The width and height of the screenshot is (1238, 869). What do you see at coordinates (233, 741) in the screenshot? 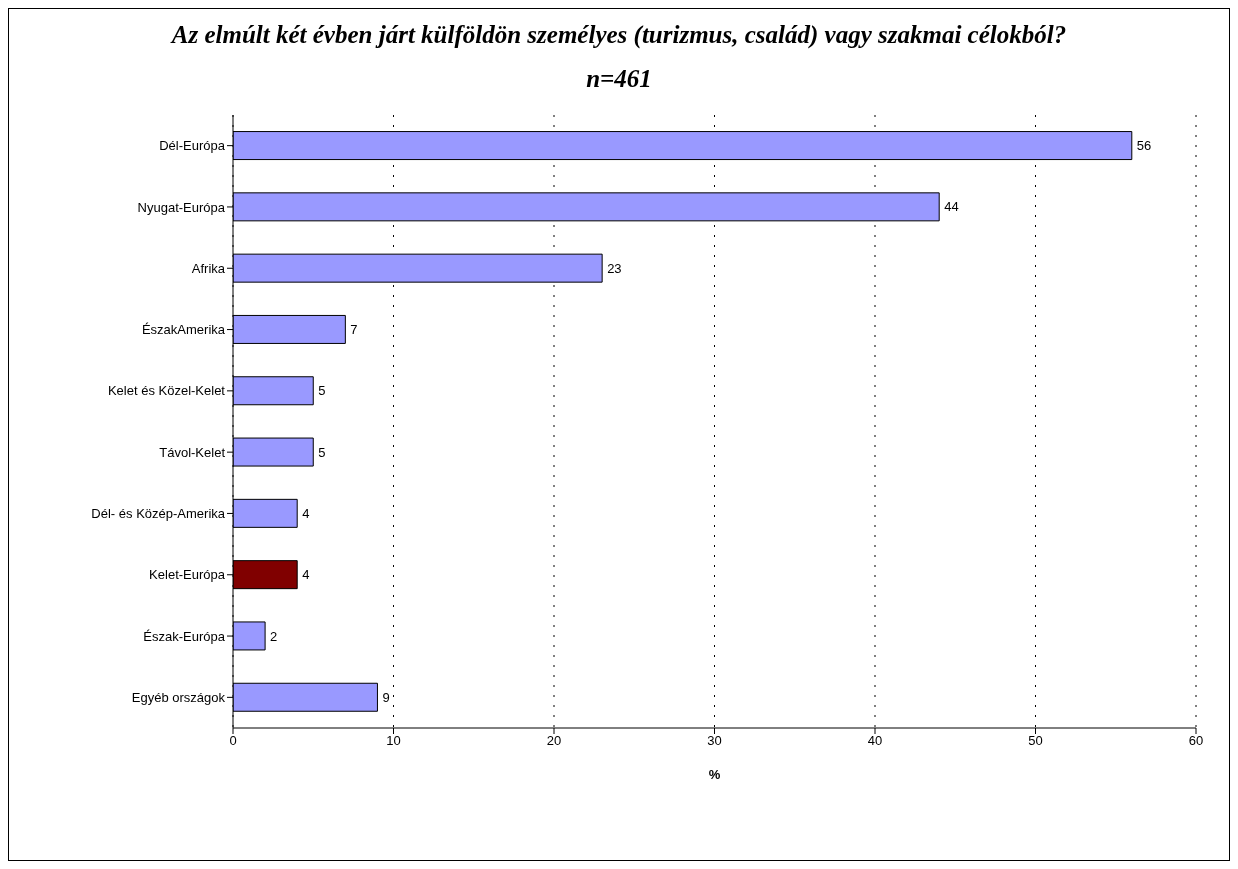
I see `x-tick-label: 0` at bounding box center [233, 741].